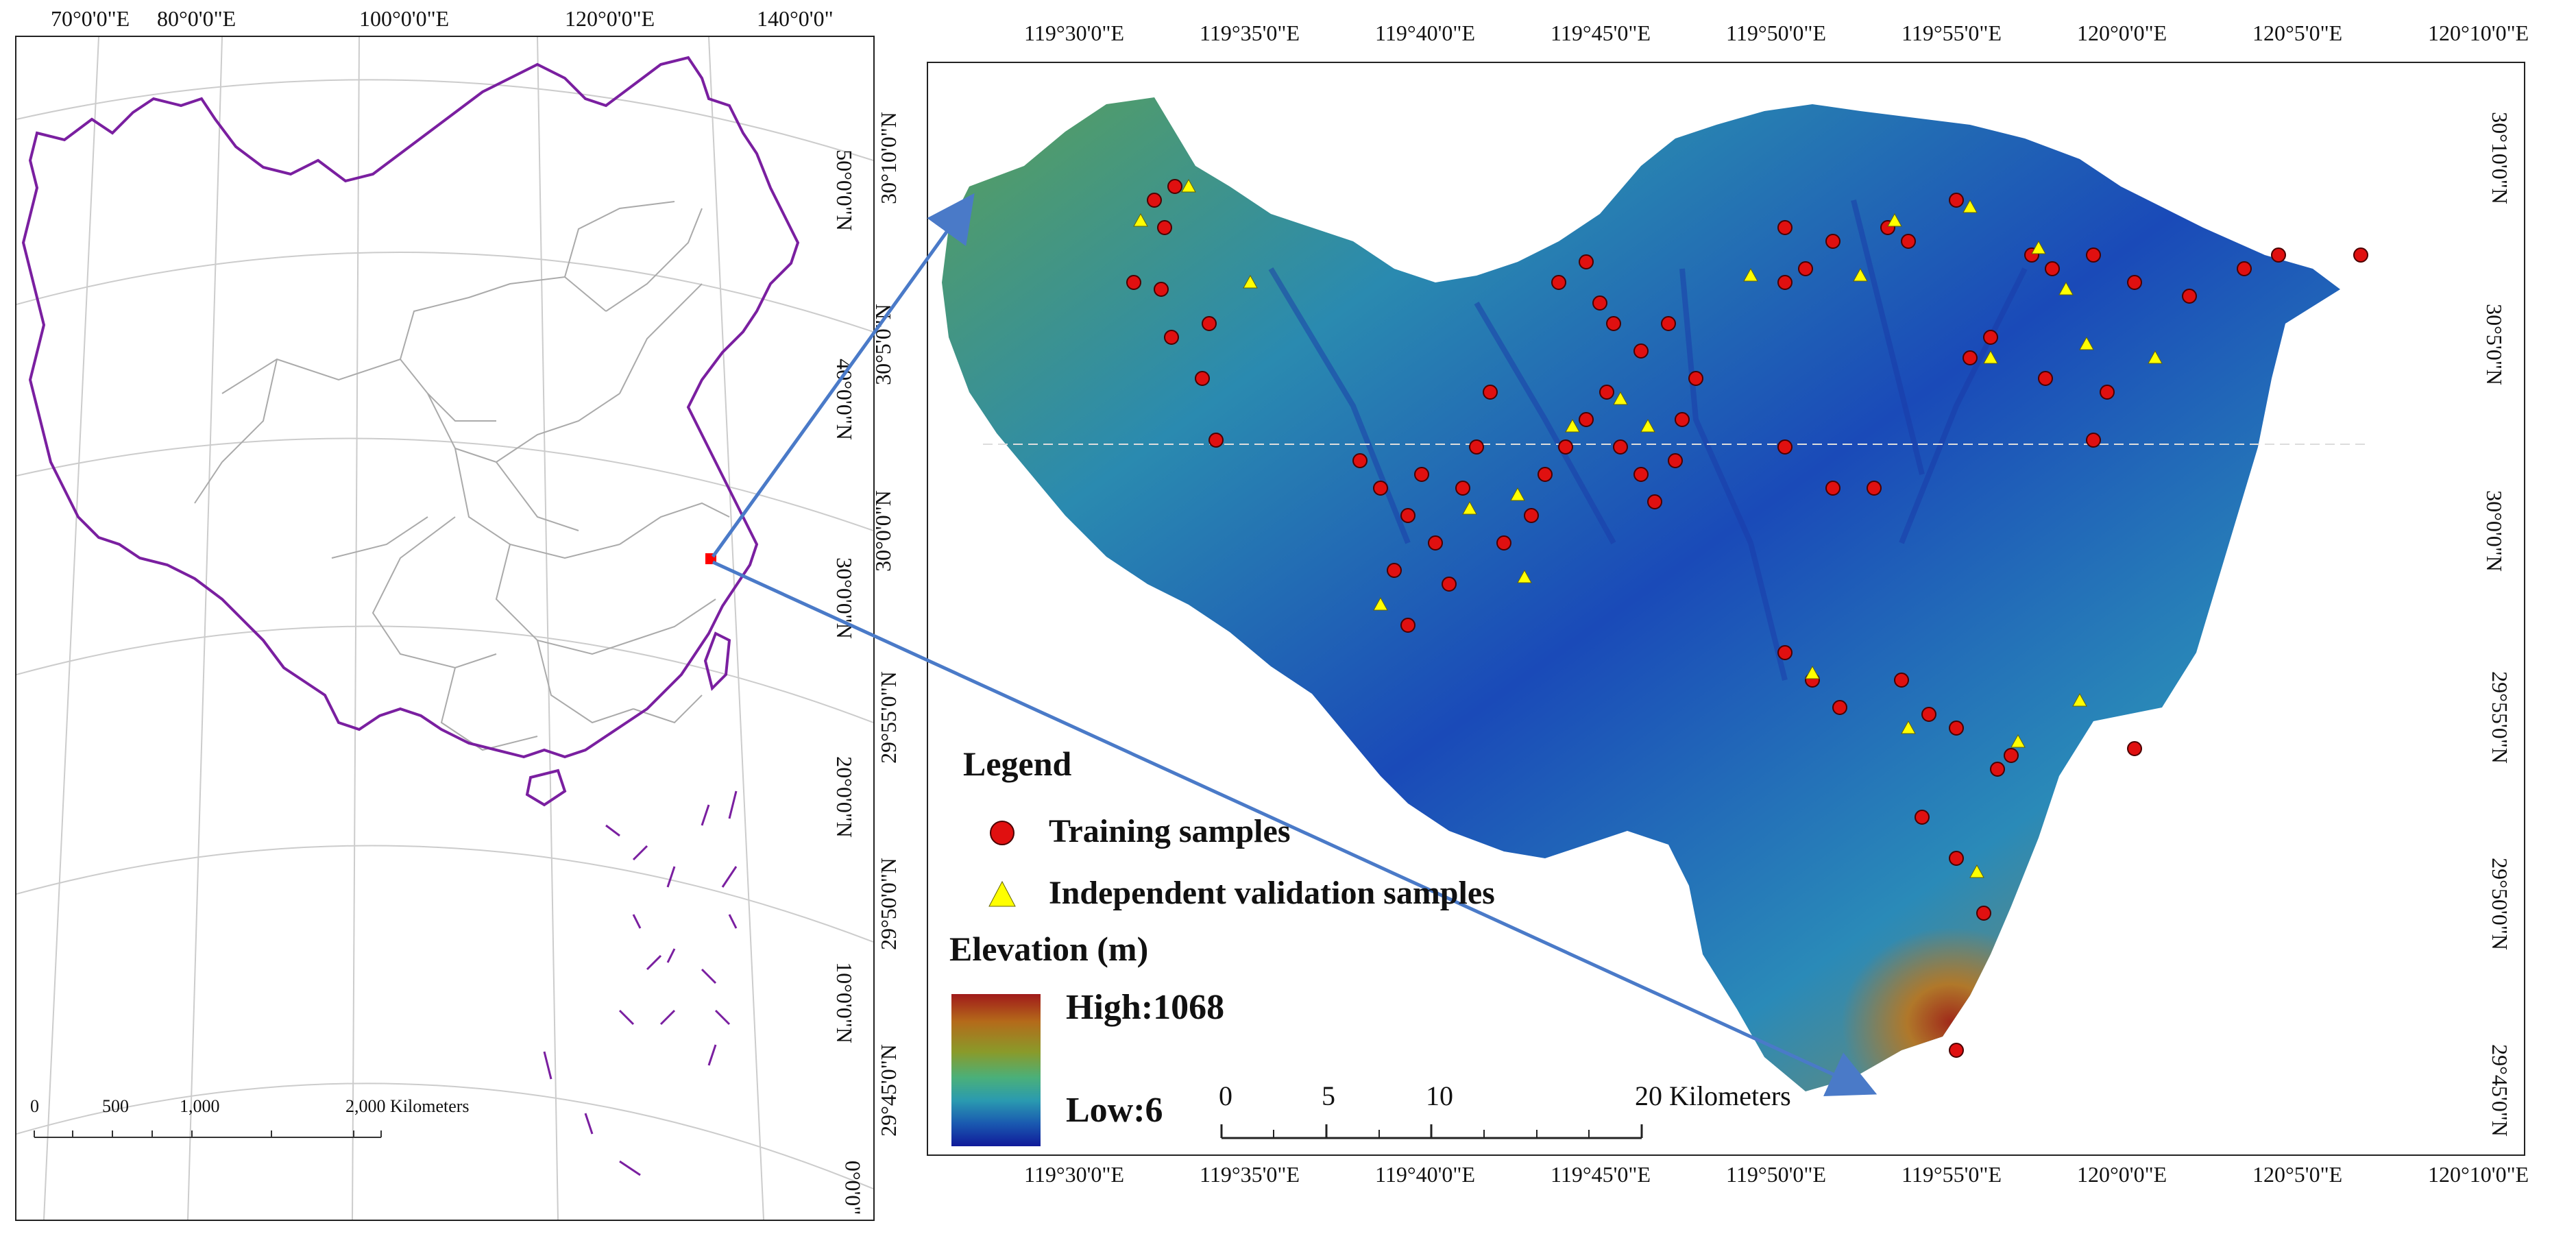  What do you see at coordinates (882, 344) in the screenshot?
I see `right-left-lat-label: 30°5'0"N` at bounding box center [882, 344].